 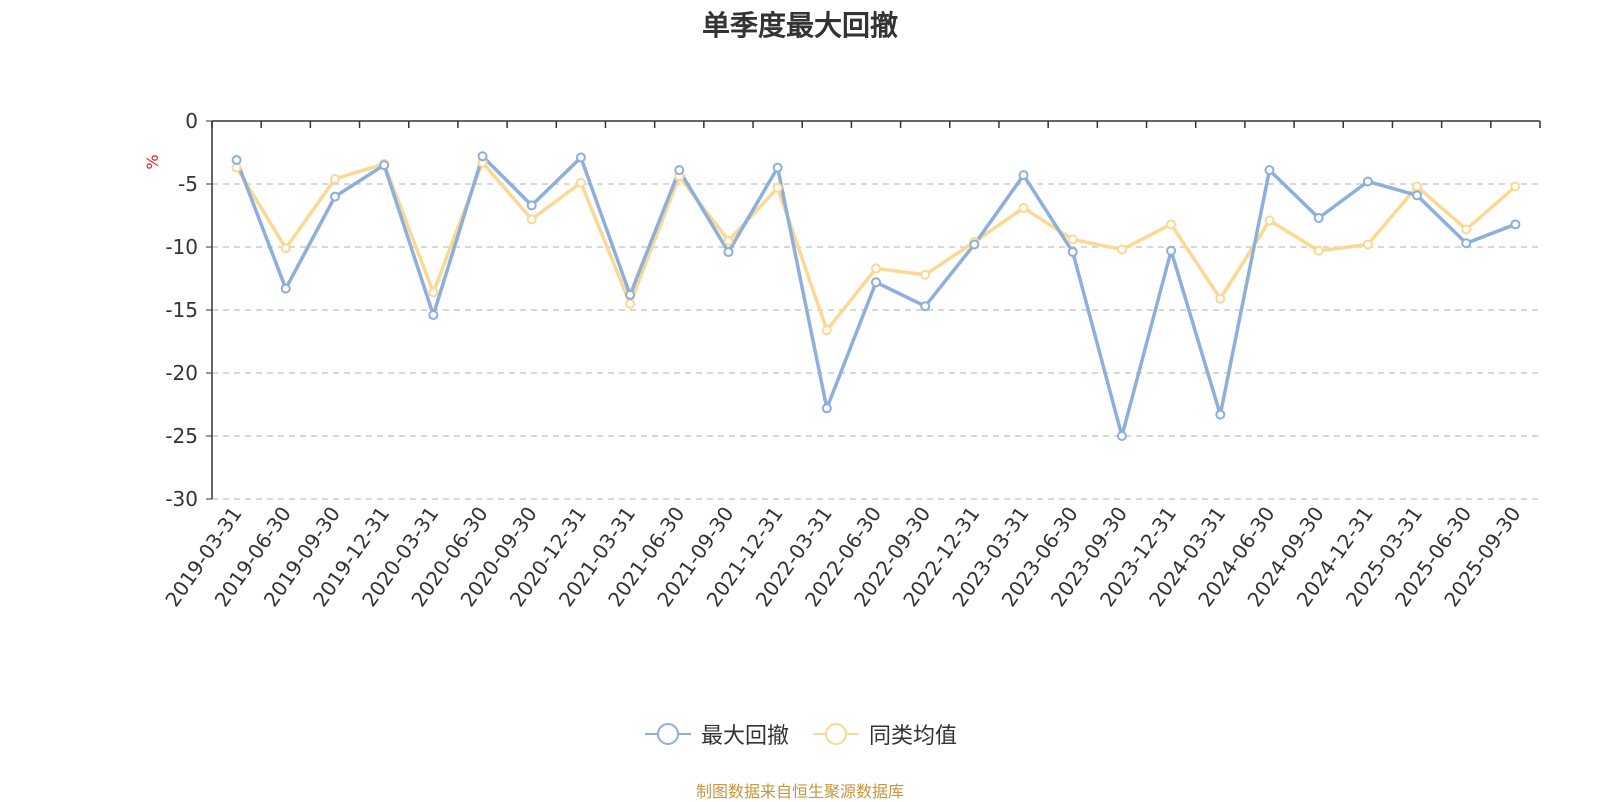 I want to click on y-axis-label: %, so click(x=152, y=161).